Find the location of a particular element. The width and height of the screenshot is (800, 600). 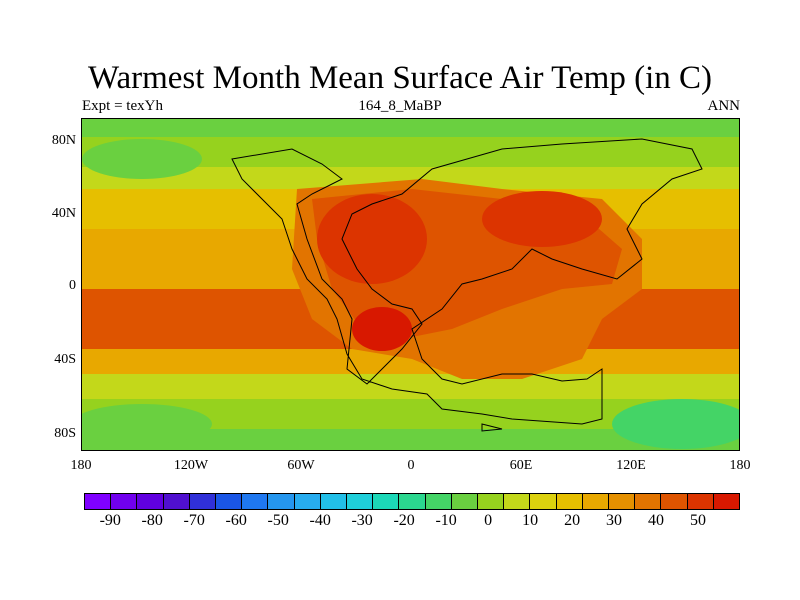

lat-label-40s: 40S is located at coordinates (65, 359).